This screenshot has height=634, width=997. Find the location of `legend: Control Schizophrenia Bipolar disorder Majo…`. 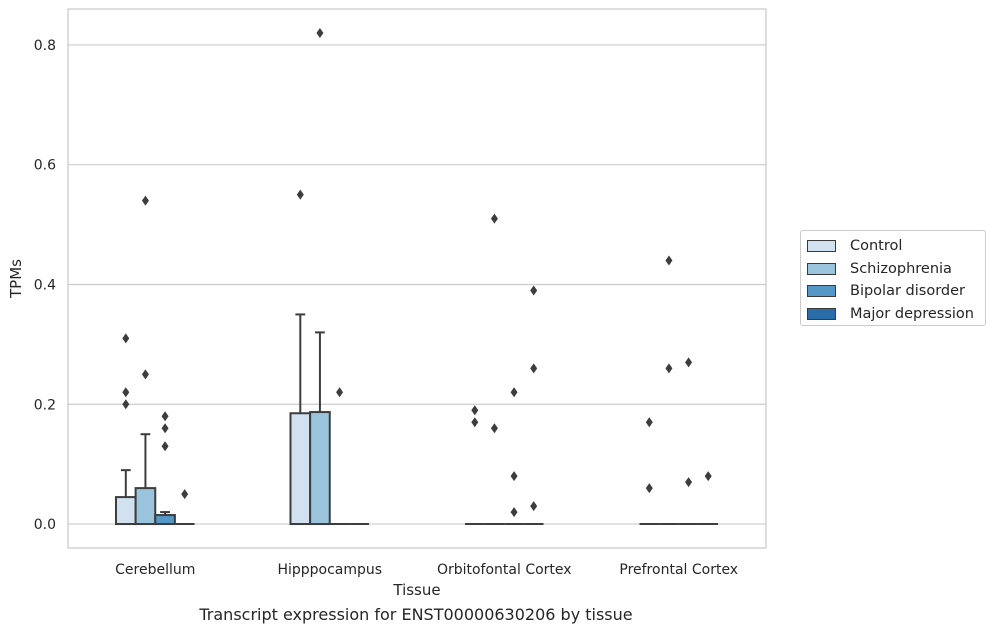

legend: Control Schizophrenia Bipolar disorder Majo… is located at coordinates (893, 278).